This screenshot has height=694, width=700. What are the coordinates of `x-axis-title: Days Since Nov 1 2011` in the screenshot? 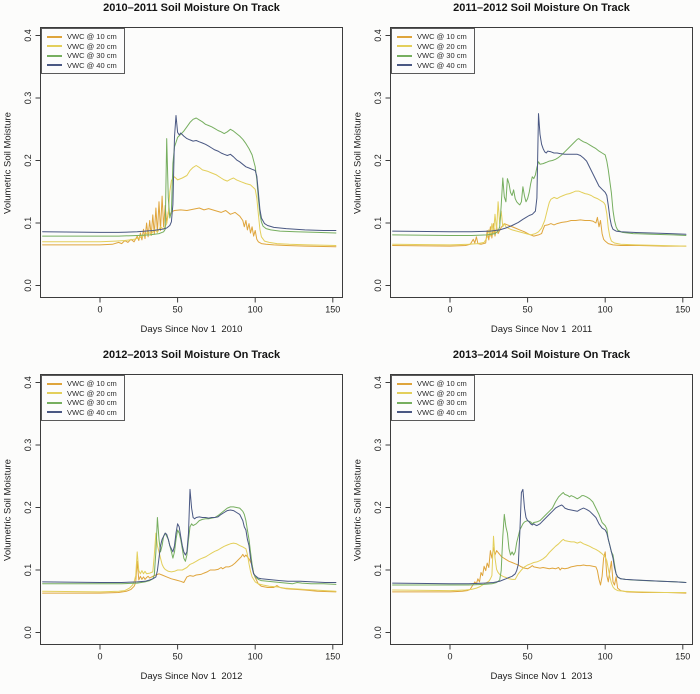 It's located at (541, 329).